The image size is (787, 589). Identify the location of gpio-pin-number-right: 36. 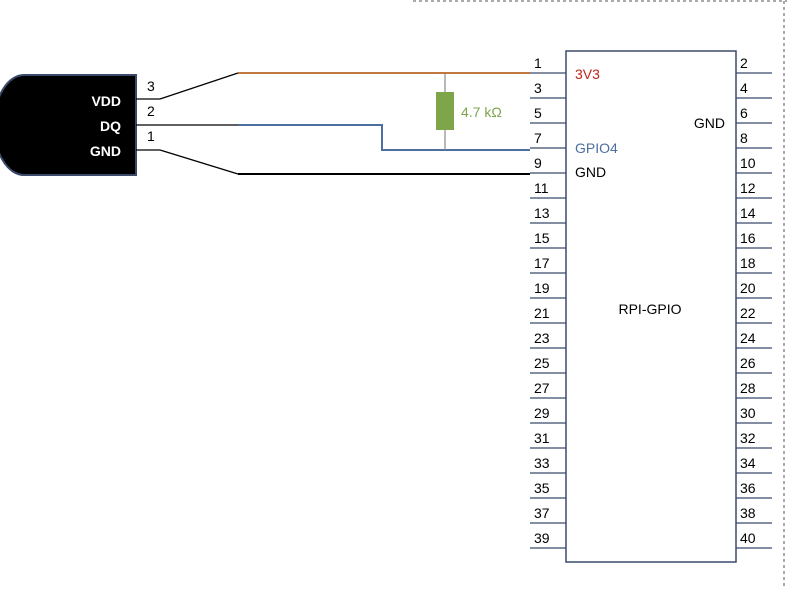
(748, 488).